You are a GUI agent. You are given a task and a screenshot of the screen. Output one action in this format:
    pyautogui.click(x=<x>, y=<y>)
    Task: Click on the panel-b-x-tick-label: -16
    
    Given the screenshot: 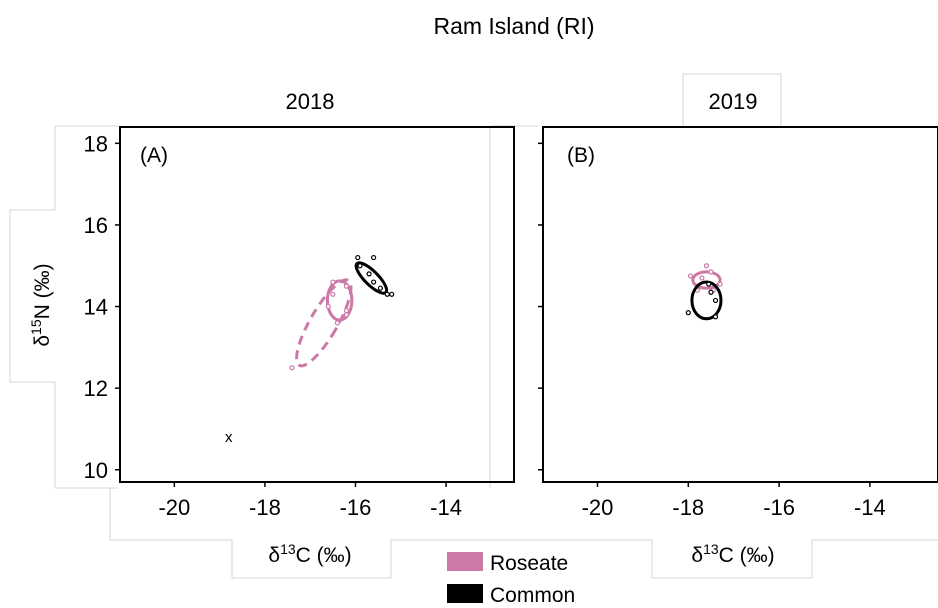 What is the action you would take?
    pyautogui.click(x=779, y=507)
    